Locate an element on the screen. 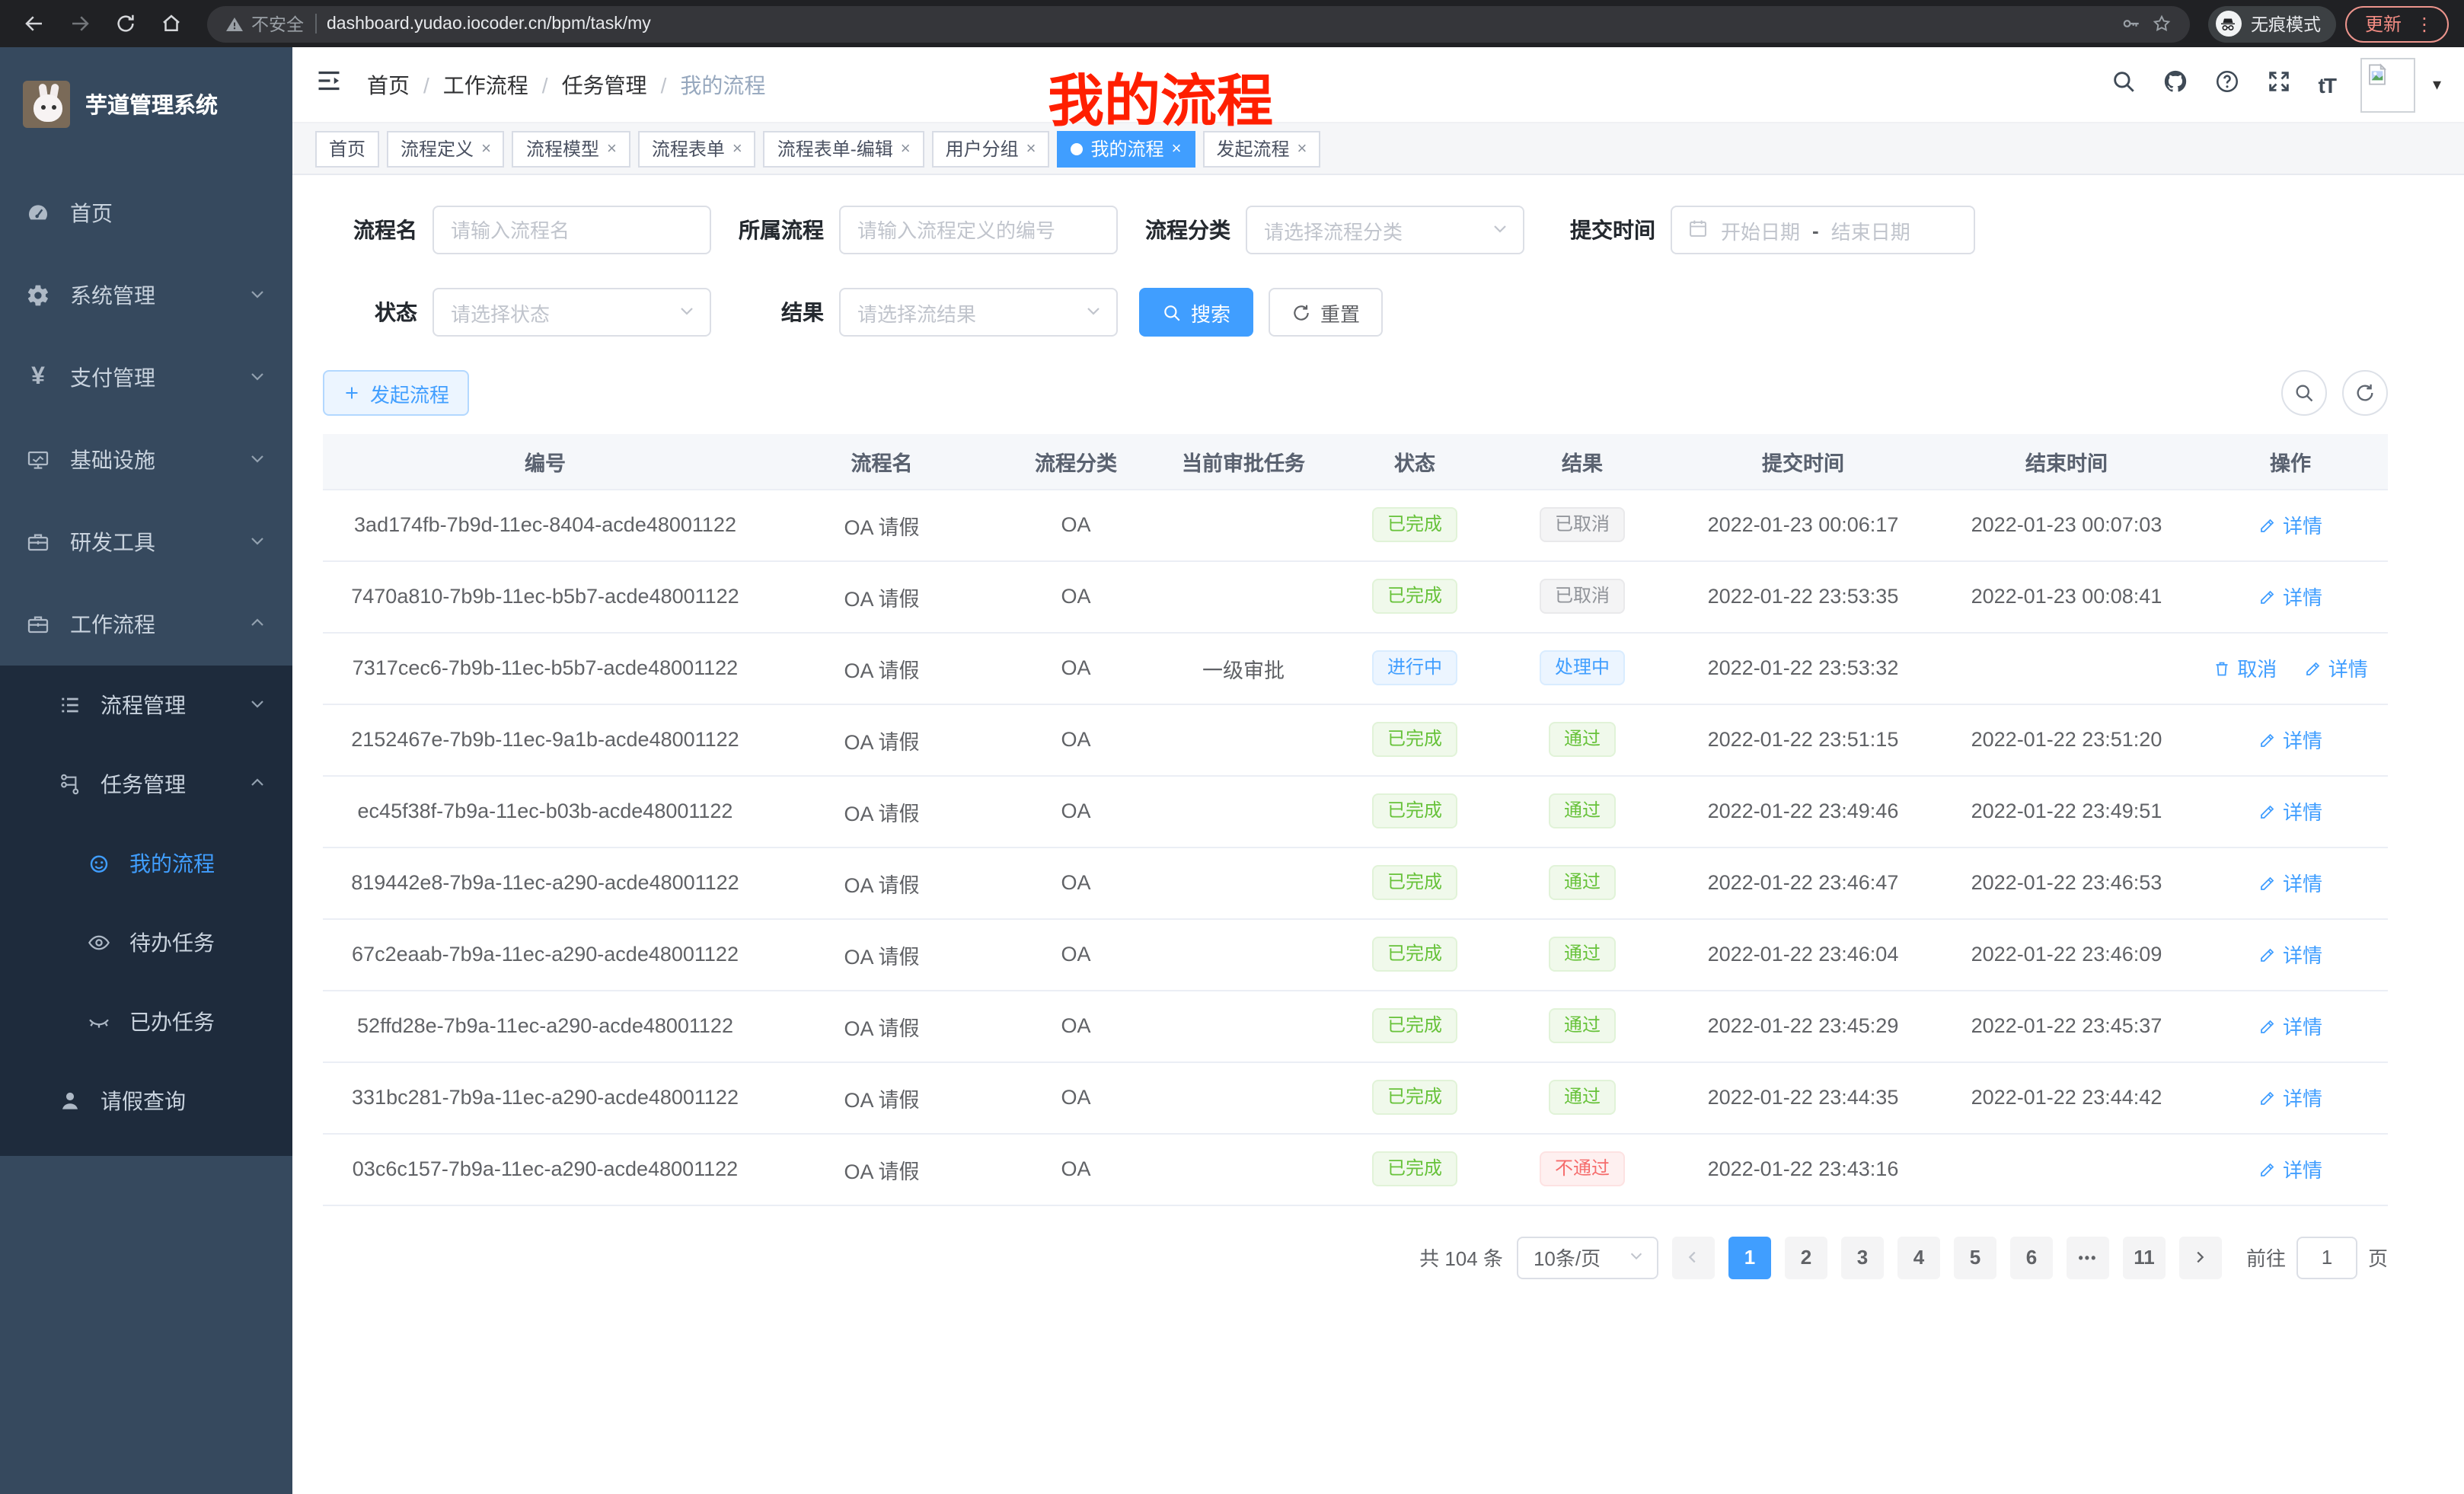  sidebar-item-label: 请假查询 is located at coordinates (143, 1101).